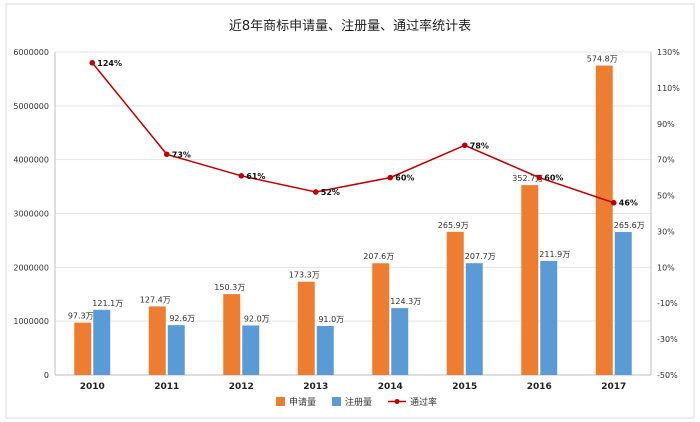 Image resolution: width=700 pixels, height=422 pixels. What do you see at coordinates (166, 387) in the screenshot?
I see `x-axis-tick-label: 2011` at bounding box center [166, 387].